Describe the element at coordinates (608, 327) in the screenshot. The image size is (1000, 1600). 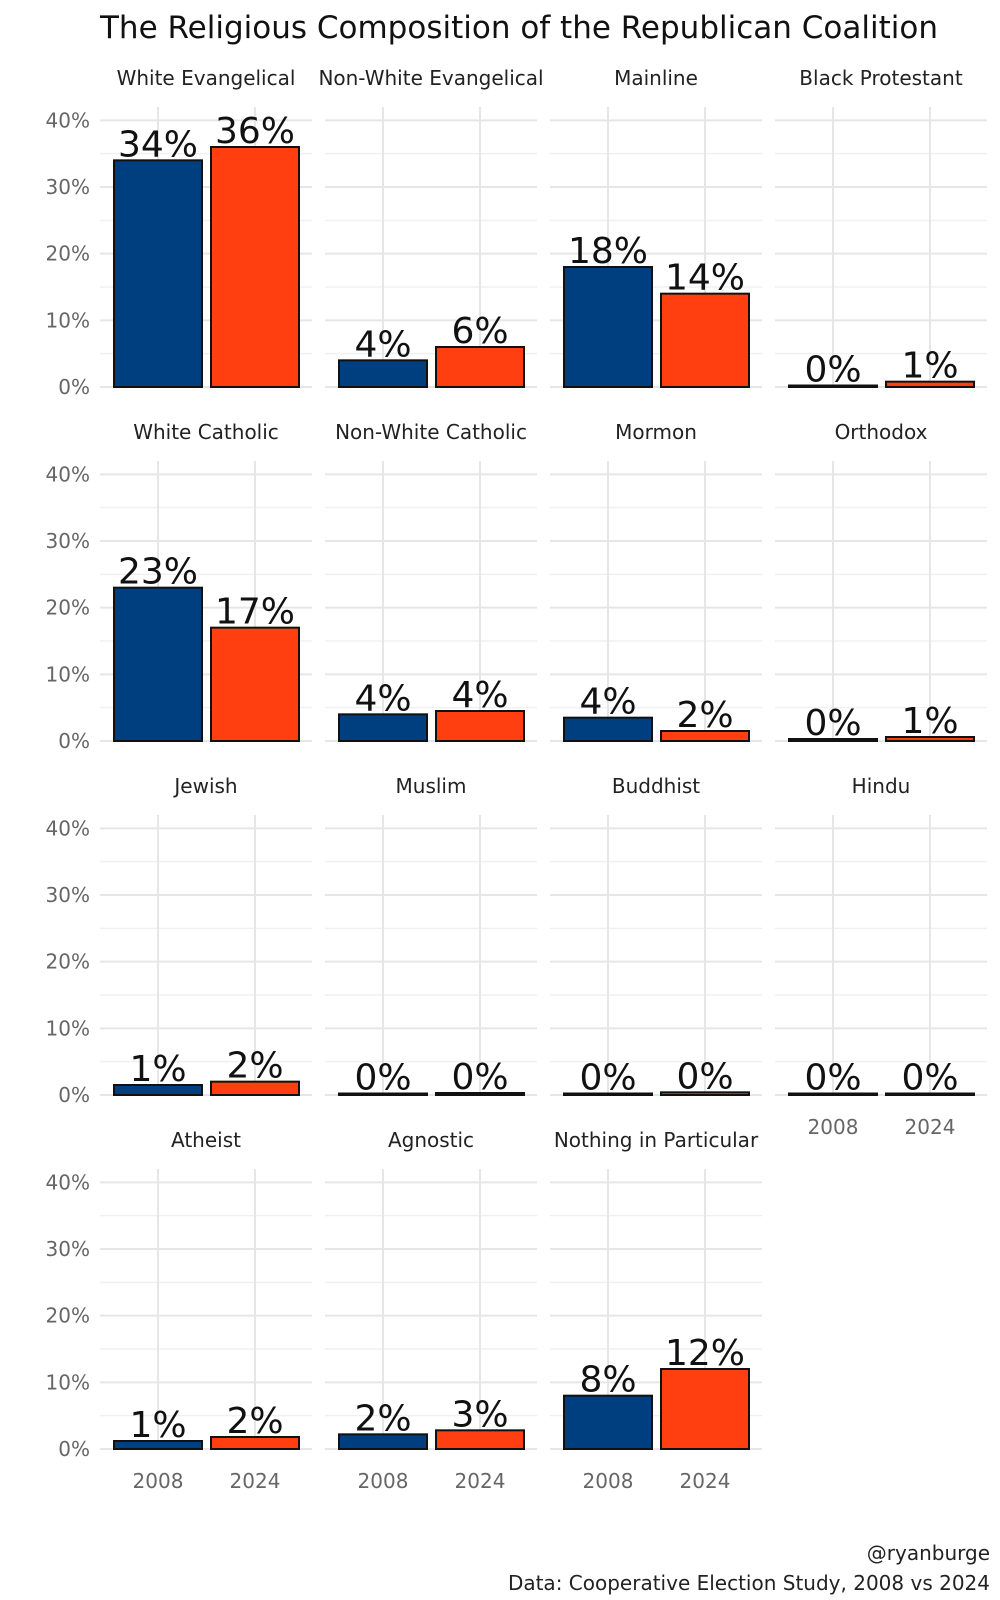
I see `bar-mainline-2008` at that location.